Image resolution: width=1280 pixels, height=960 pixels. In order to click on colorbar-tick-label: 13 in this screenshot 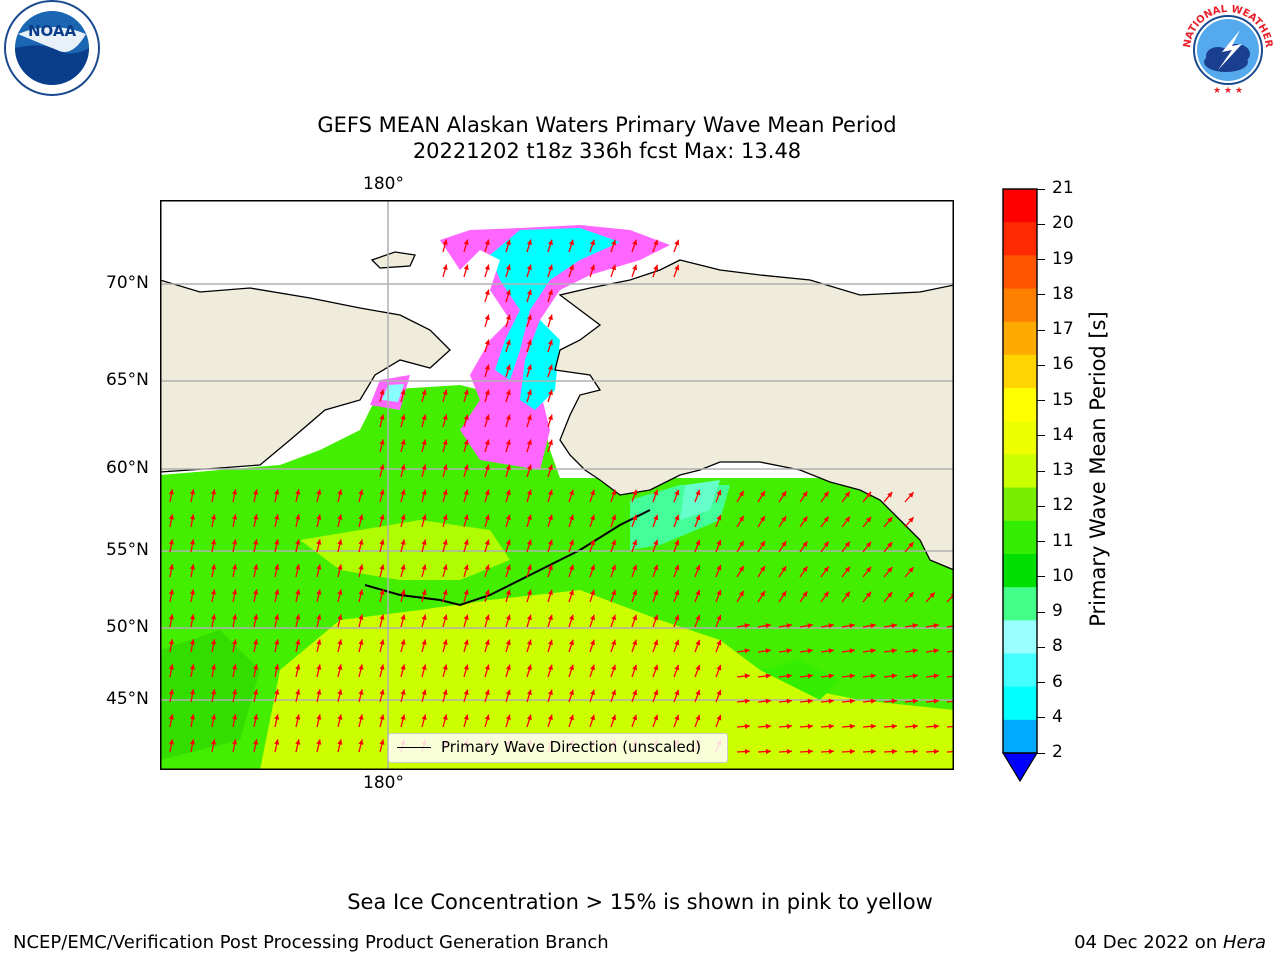, I will do `click(1063, 470)`.